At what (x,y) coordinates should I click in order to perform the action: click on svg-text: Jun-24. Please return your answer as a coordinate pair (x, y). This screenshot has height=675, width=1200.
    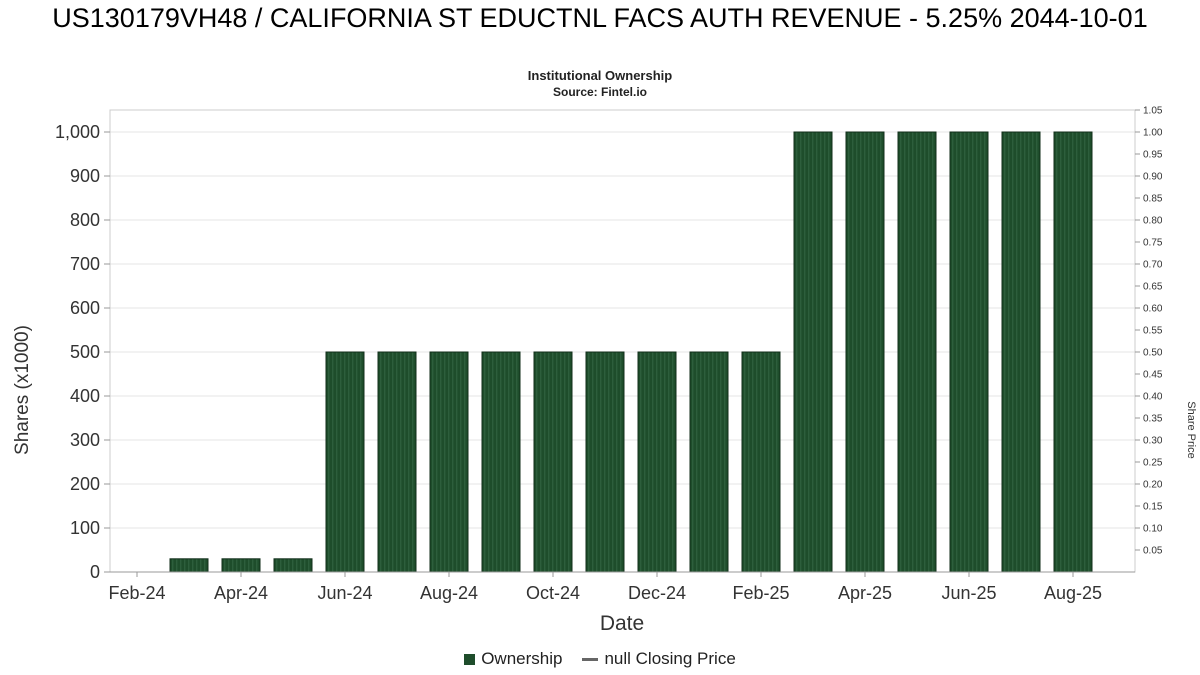
    Looking at the image, I should click on (344, 593).